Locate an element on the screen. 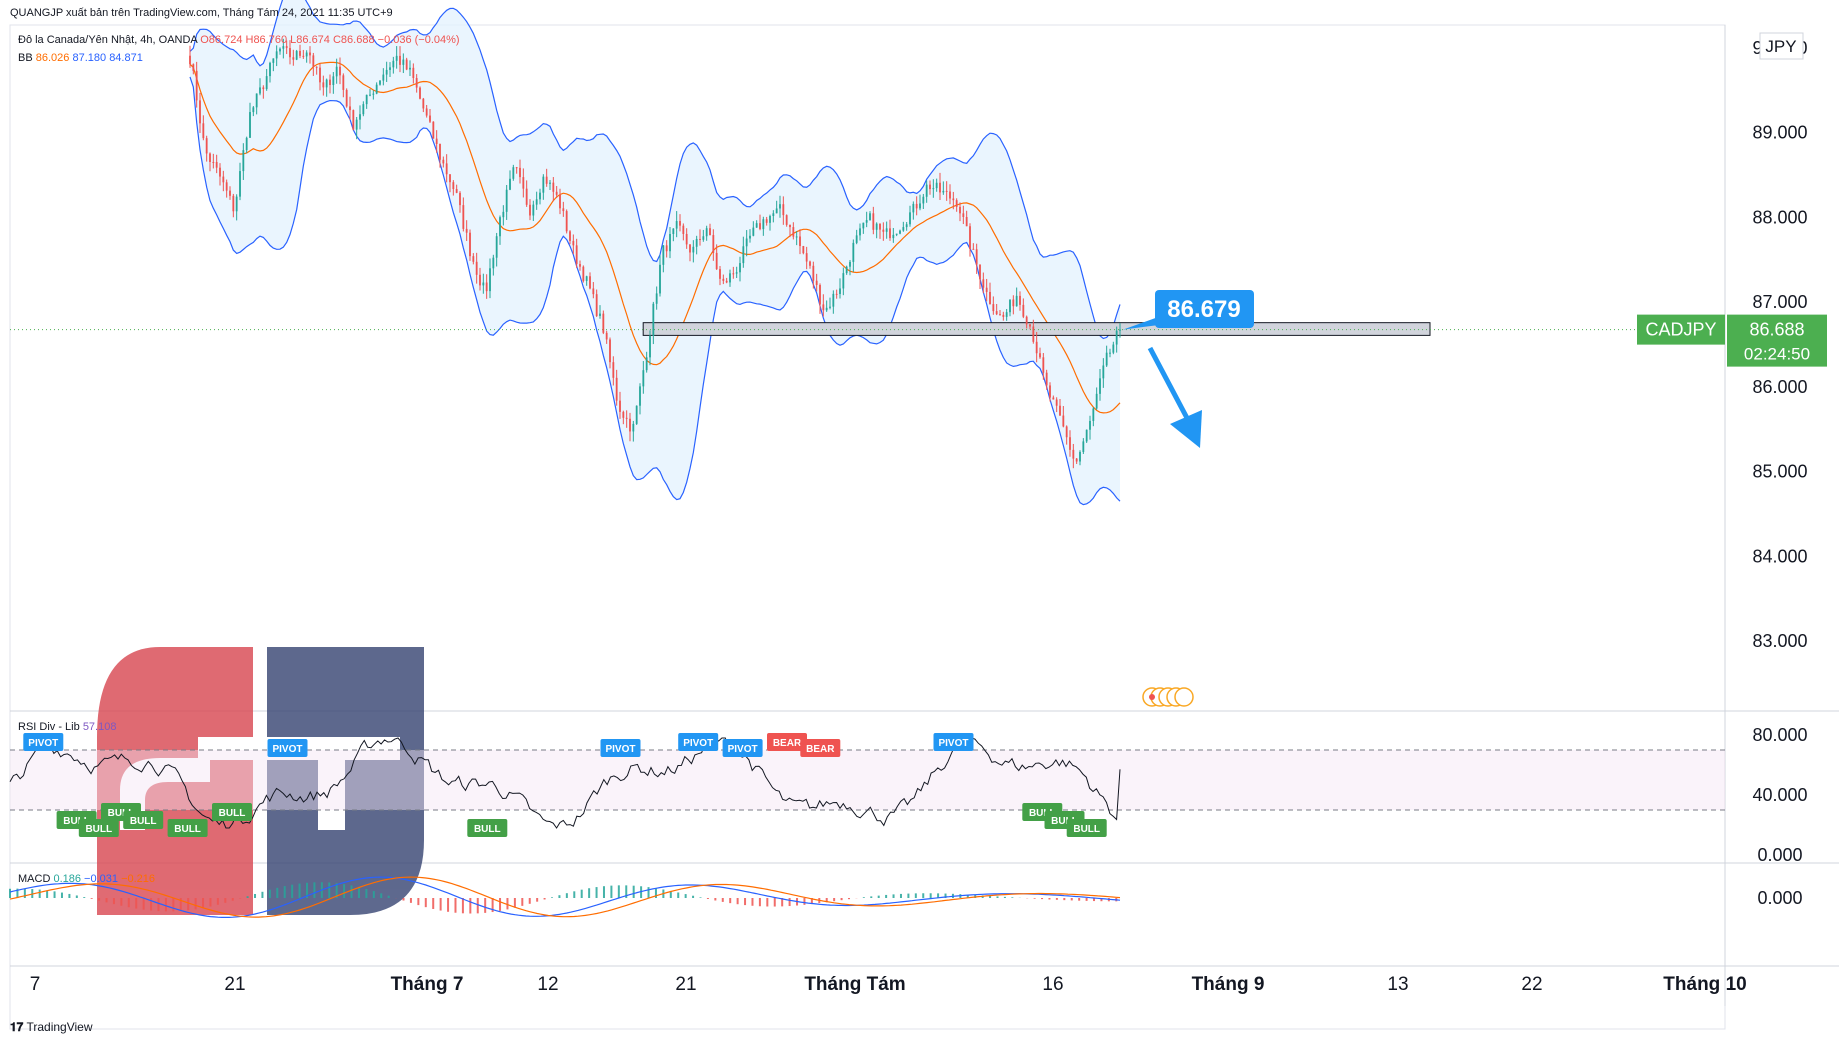 This screenshot has height=1041, width=1839. tradingview-footer: 𝟏𝟕 TradingView is located at coordinates (51, 1027).